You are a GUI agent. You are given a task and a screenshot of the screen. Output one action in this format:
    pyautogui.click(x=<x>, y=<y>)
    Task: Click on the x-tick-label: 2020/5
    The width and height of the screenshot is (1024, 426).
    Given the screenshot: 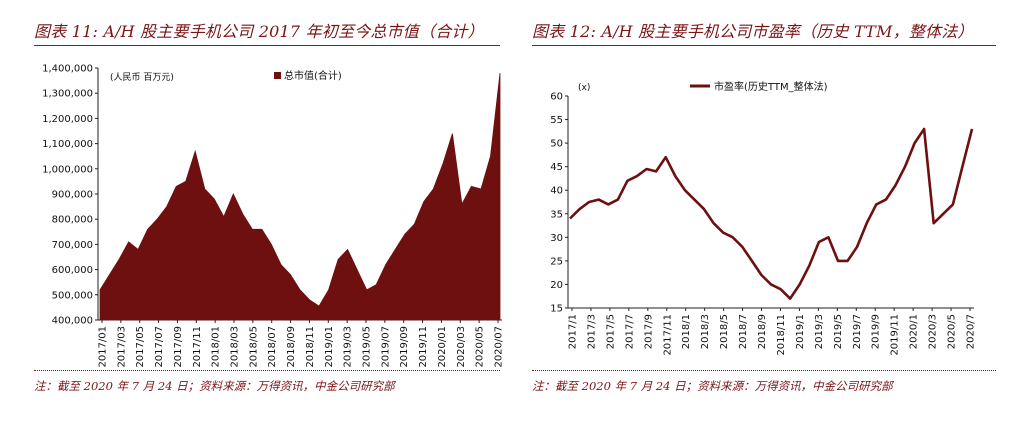 What is the action you would take?
    pyautogui.click(x=952, y=331)
    